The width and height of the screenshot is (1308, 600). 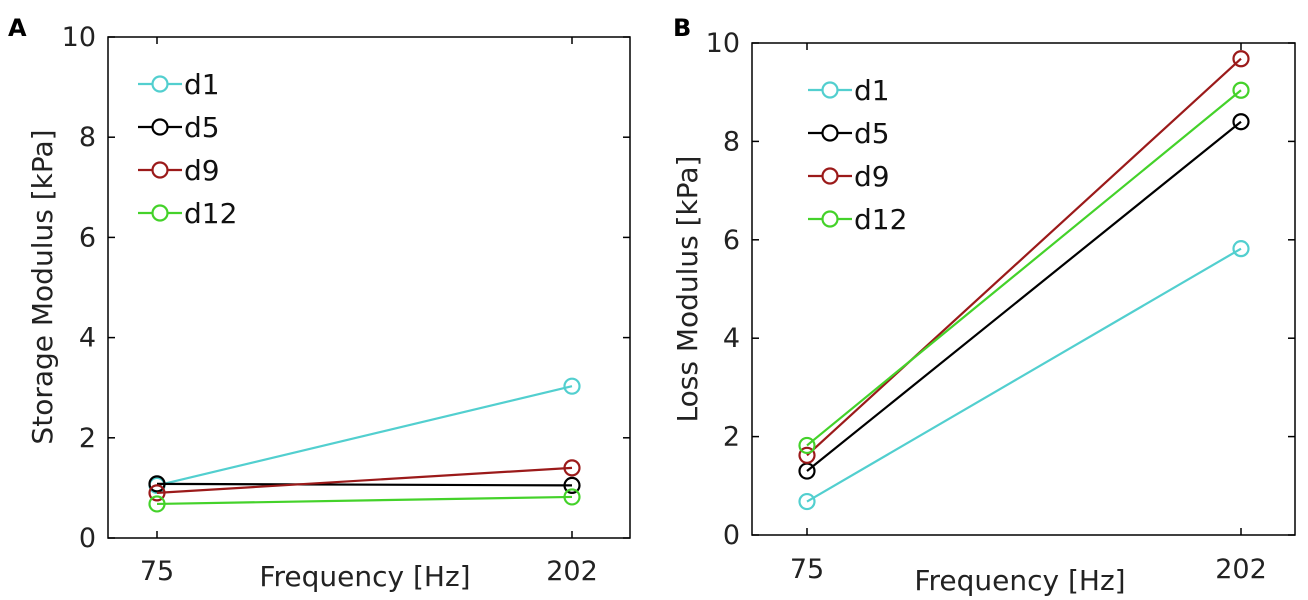 What do you see at coordinates (17, 28) in the screenshot?
I see `panel-letter: A` at bounding box center [17, 28].